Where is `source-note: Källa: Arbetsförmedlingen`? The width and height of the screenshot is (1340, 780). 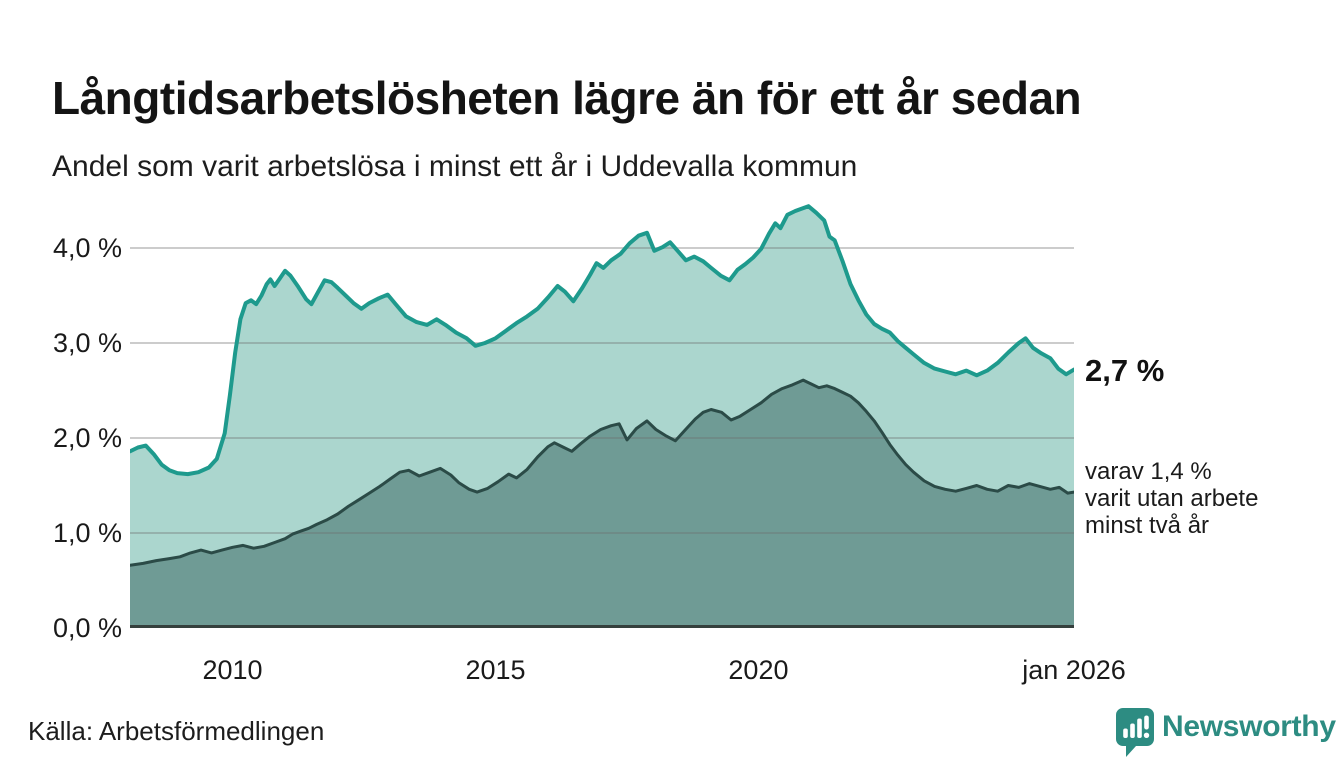 source-note: Källa: Arbetsförmedlingen is located at coordinates (176, 731).